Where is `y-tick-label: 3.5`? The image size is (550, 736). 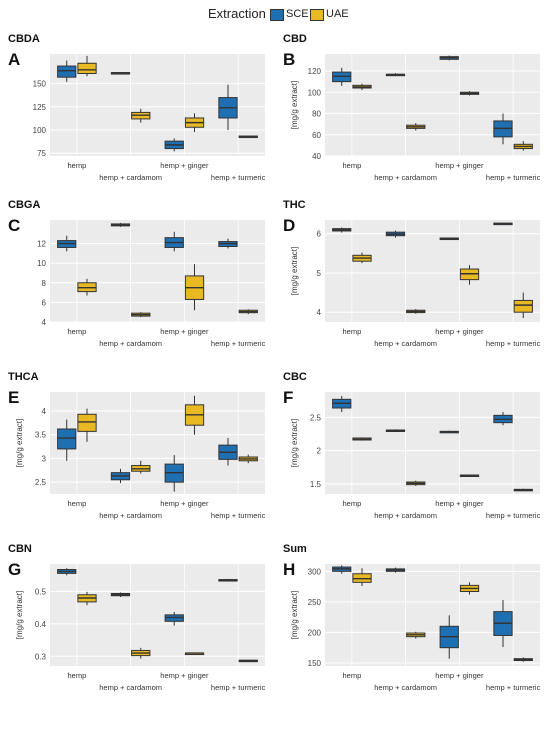
y-tick-label: 3.5 is located at coordinates (41, 435).